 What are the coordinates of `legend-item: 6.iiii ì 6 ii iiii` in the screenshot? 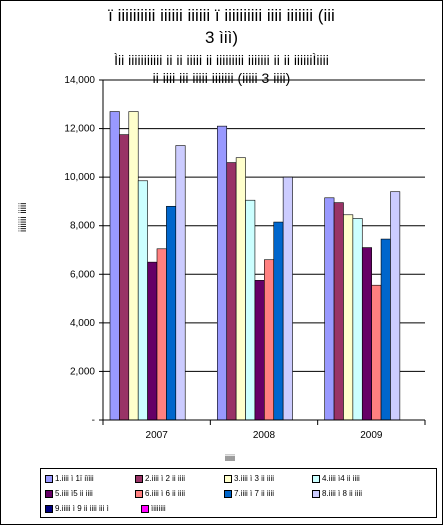 It's located at (160, 494).